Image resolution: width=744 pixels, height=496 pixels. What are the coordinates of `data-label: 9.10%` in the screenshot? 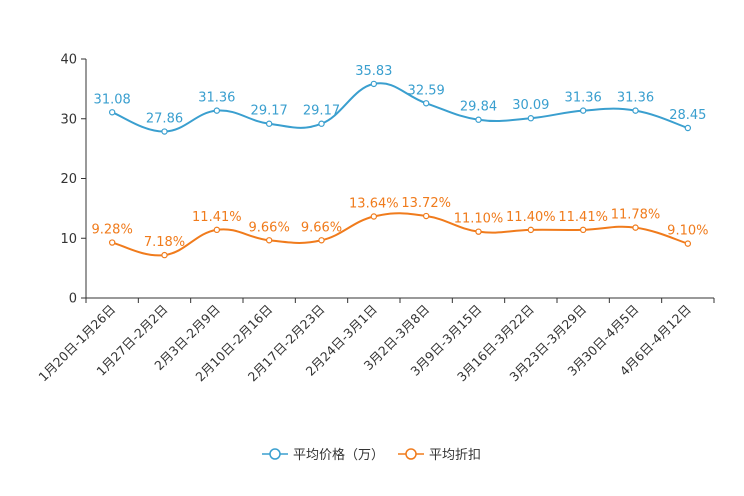 It's located at (687, 231).